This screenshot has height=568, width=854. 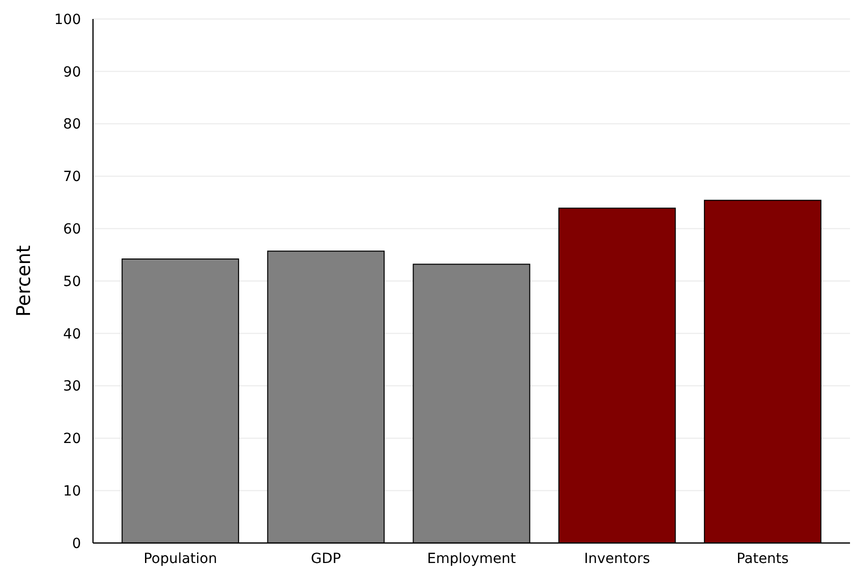 I want to click on y-tick-label: 20, so click(x=72, y=439).